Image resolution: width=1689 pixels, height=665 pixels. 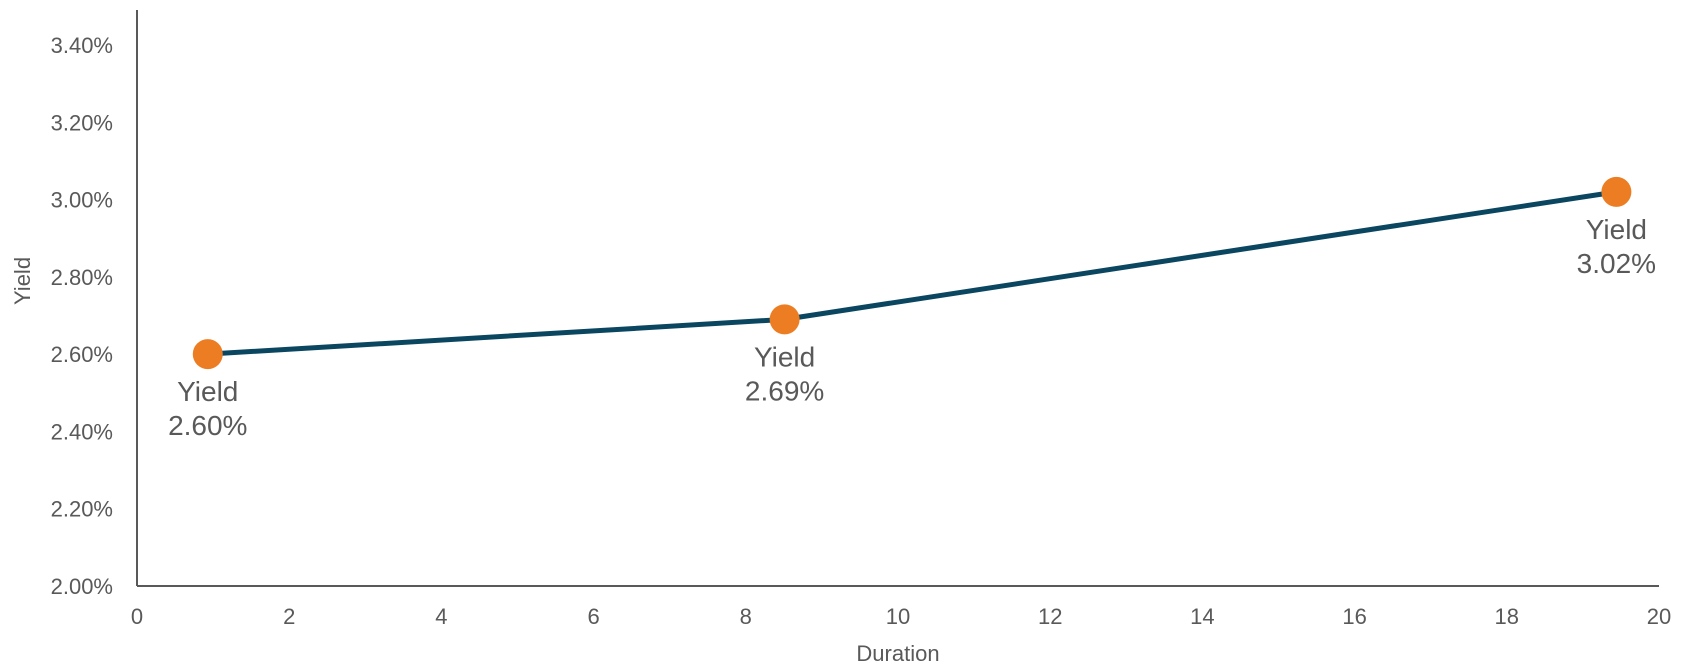 What do you see at coordinates (207, 425) in the screenshot?
I see `data-label-value: 2.60%` at bounding box center [207, 425].